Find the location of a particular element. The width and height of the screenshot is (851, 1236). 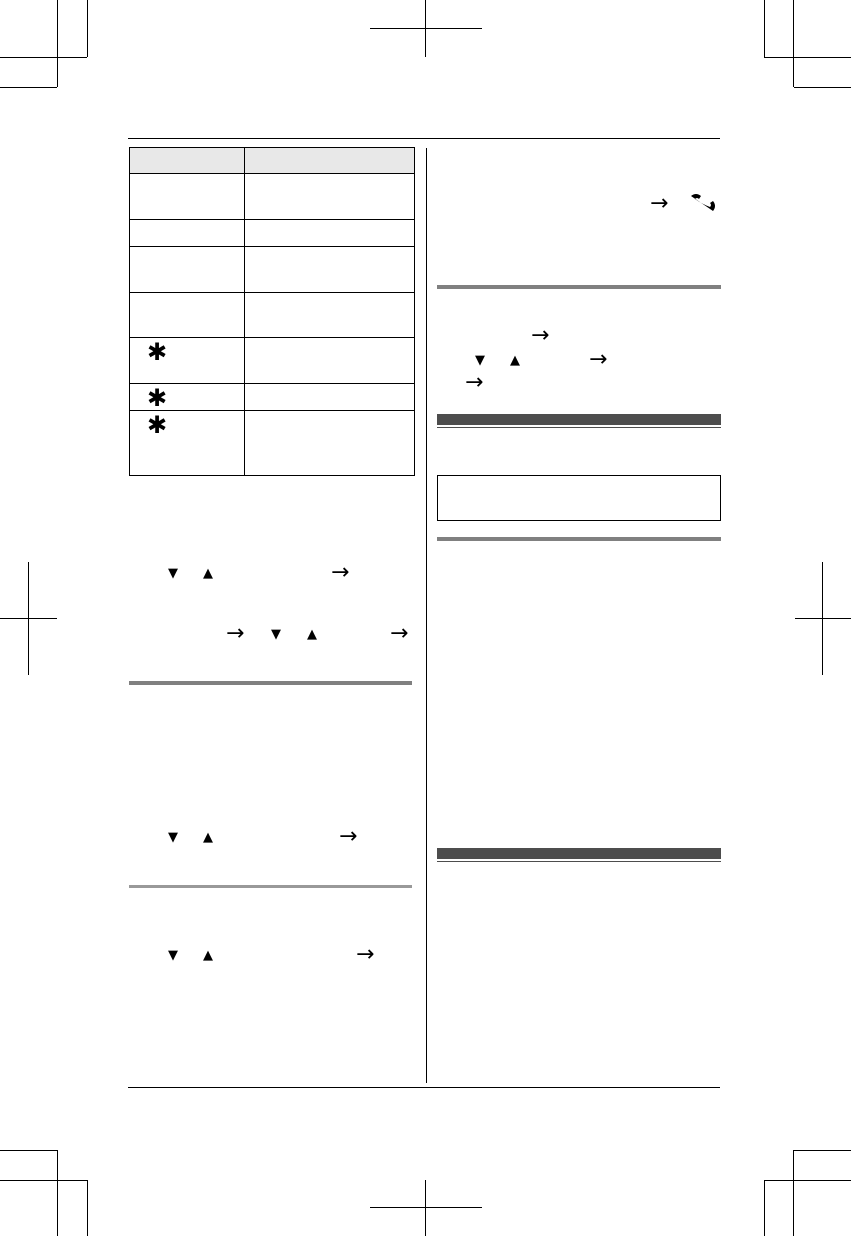

key-table: ✱ ✱ ✱ is located at coordinates (272, 311).